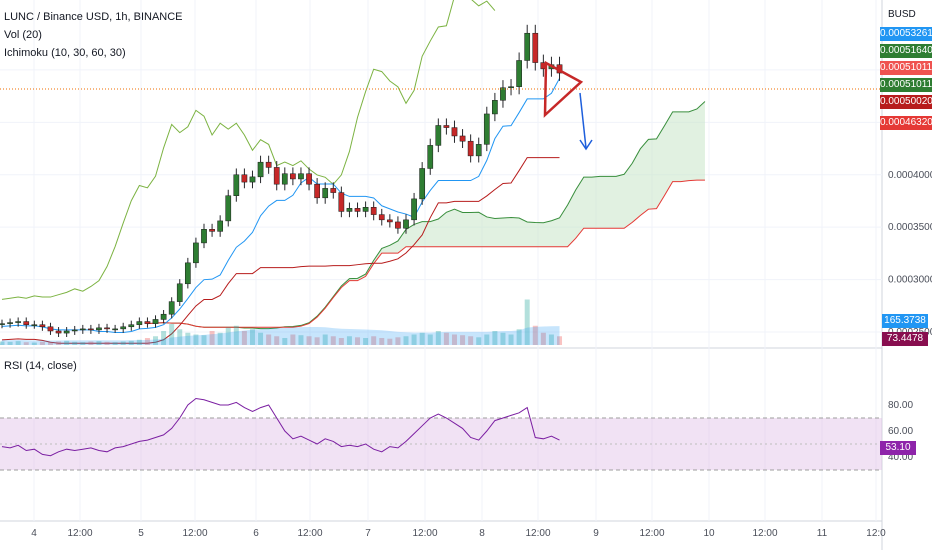 This screenshot has width=932, height=550. What do you see at coordinates (23, 35) in the screenshot?
I see `legend-volume: Vol (20)` at bounding box center [23, 35].